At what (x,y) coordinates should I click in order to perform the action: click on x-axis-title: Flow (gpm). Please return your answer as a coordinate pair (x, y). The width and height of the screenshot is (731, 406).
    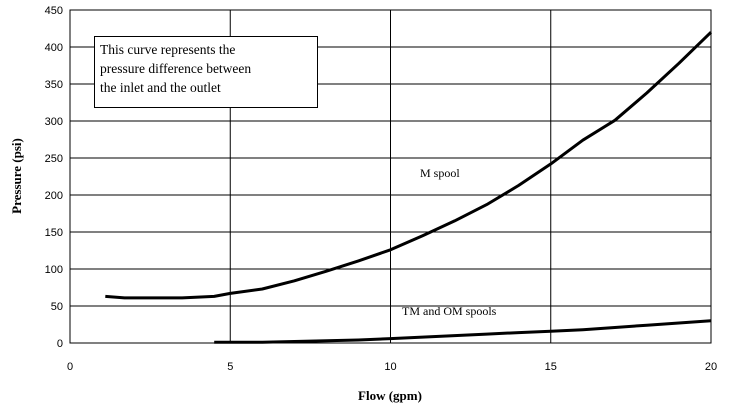
    Looking at the image, I should click on (390, 395).